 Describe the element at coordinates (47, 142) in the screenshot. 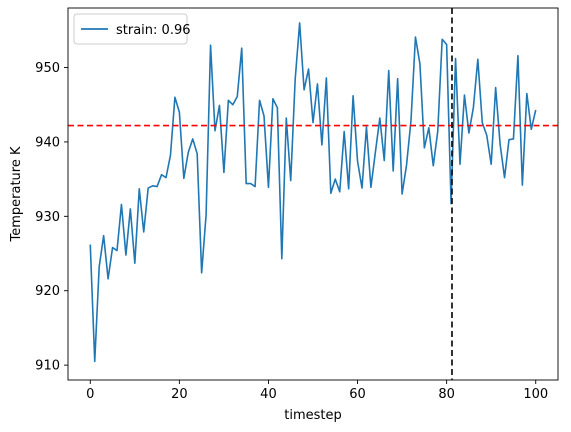

I see `y-tick-label: 940` at that location.